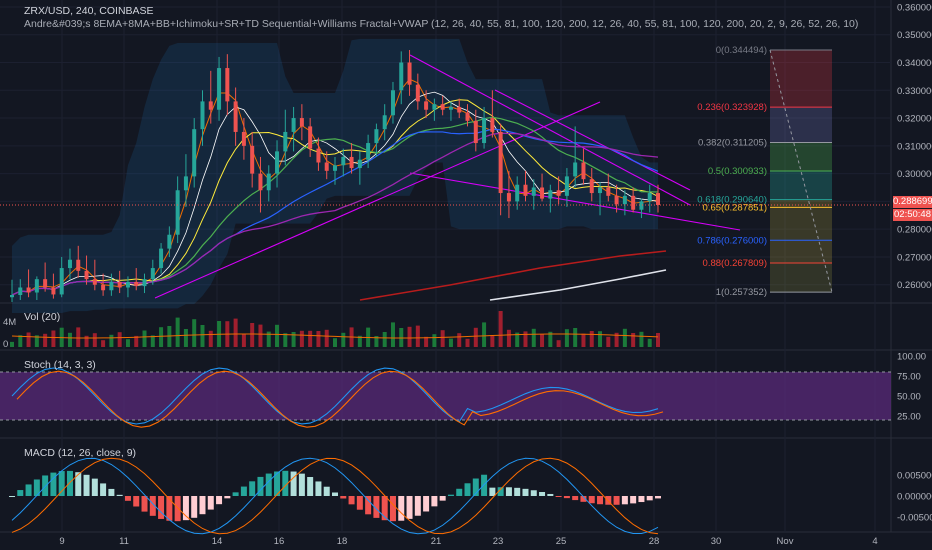 This screenshot has width=932, height=550. I want to click on fib-level-label: 0.65(0.287851), so click(735, 207).